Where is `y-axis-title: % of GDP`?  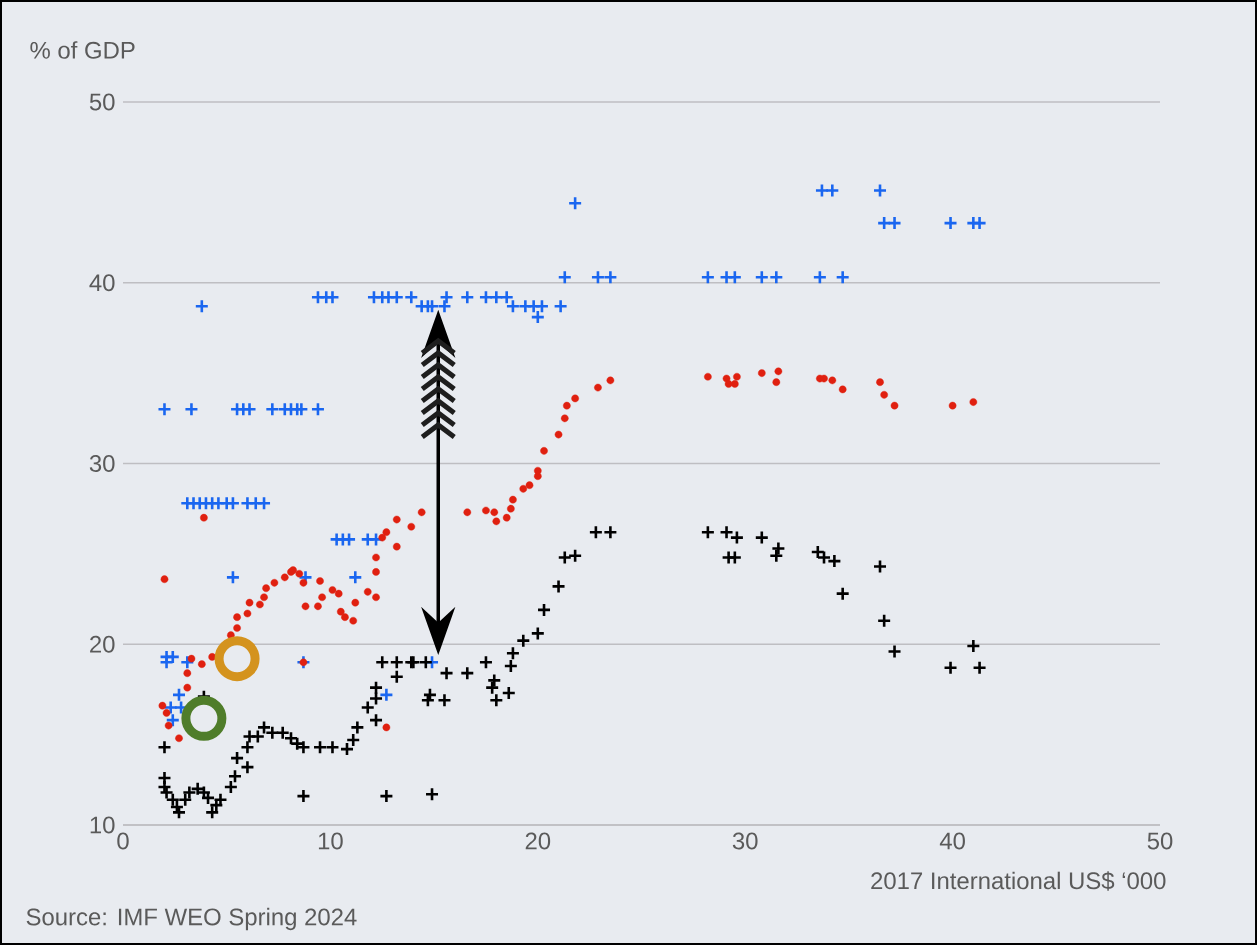
y-axis-title: % of GDP is located at coordinates (82, 50).